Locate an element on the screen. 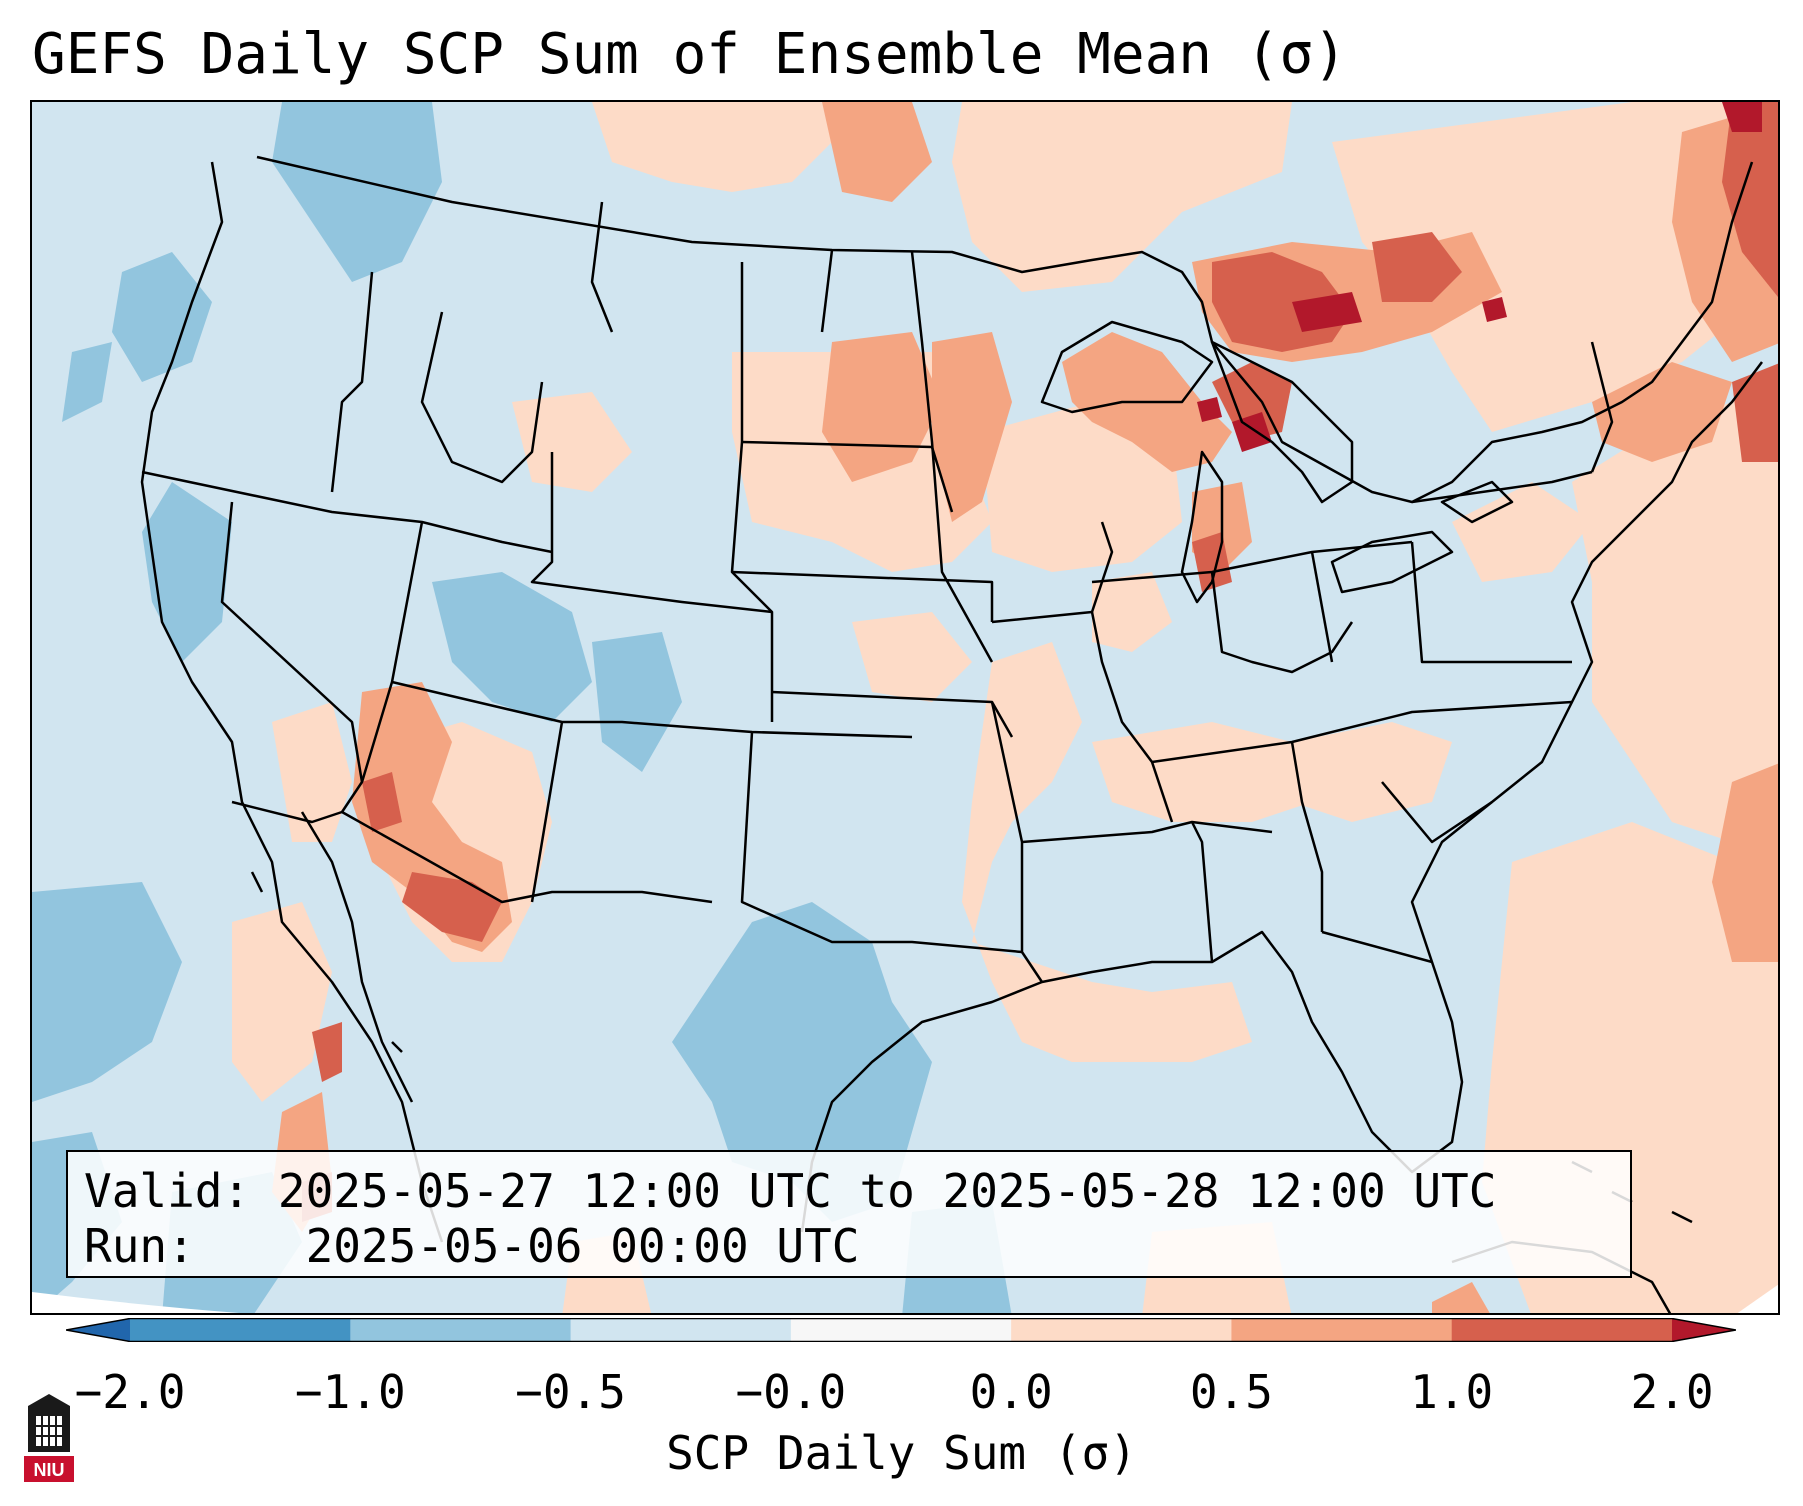 The width and height of the screenshot is (1803, 1506). svg-text: NIU is located at coordinates (49, 1470).